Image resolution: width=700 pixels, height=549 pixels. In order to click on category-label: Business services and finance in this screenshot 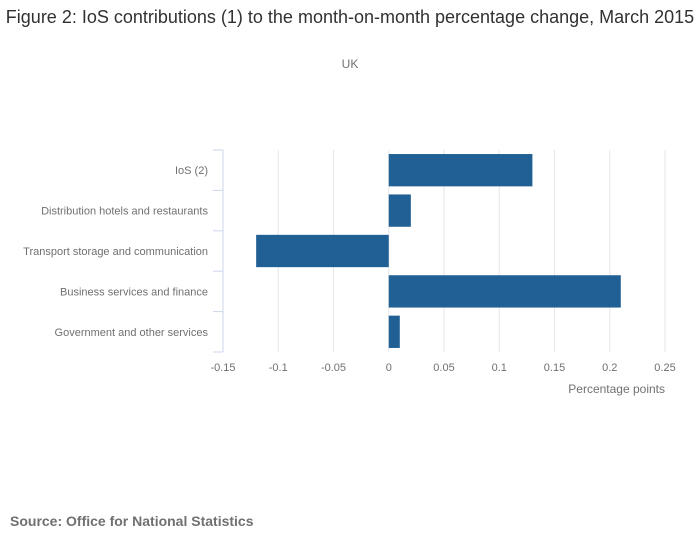, I will do `click(134, 292)`.